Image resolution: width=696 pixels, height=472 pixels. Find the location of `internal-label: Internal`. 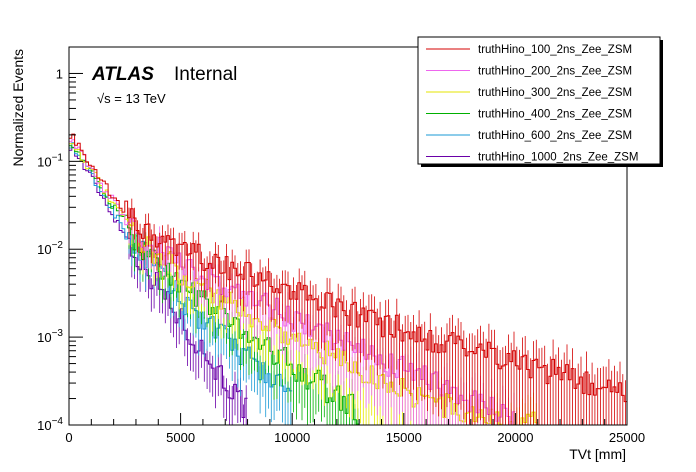

internal-label: Internal is located at coordinates (205, 74).